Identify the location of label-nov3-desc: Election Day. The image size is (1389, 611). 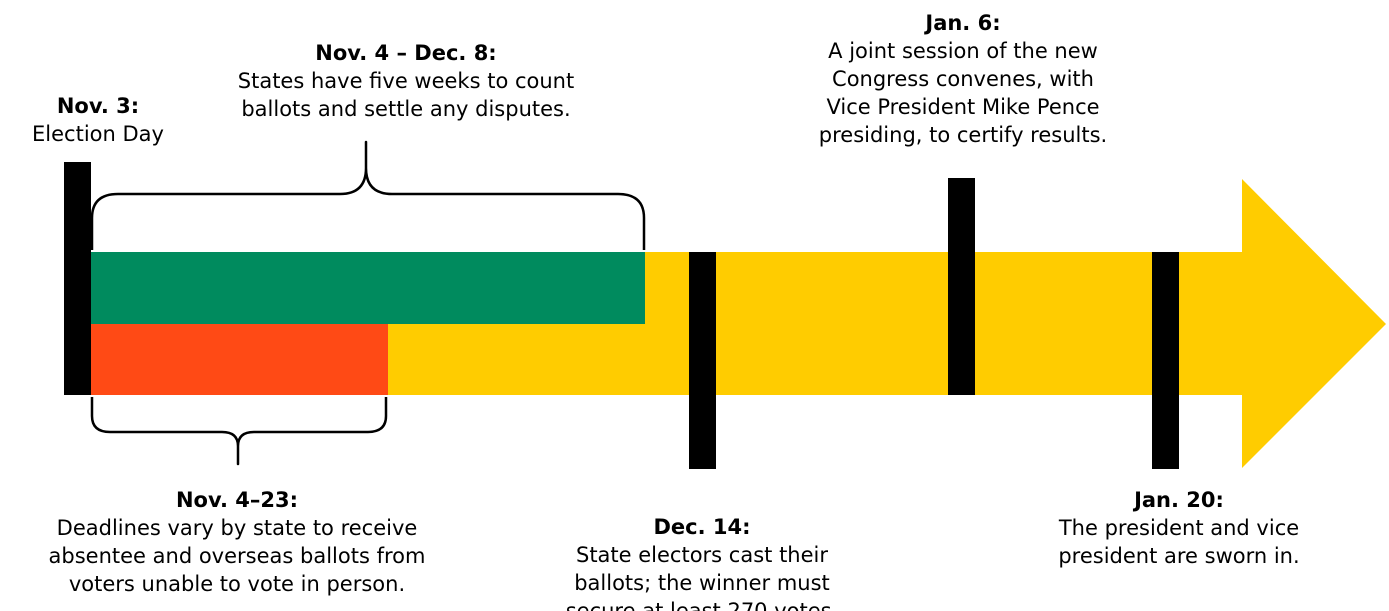
(98, 134).